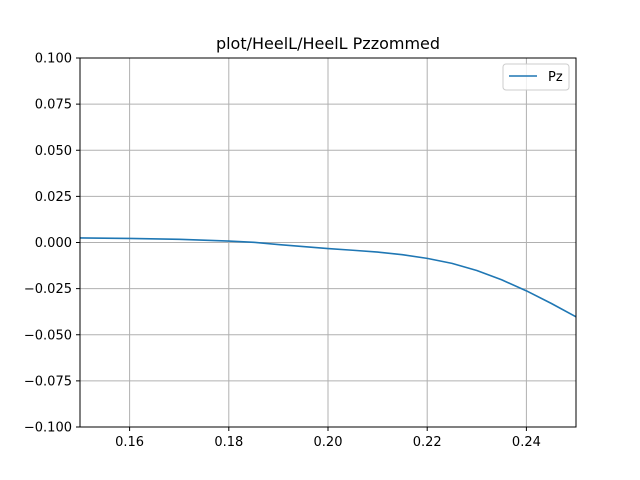  I want to click on legend-label-pz: Pz, so click(555, 77).